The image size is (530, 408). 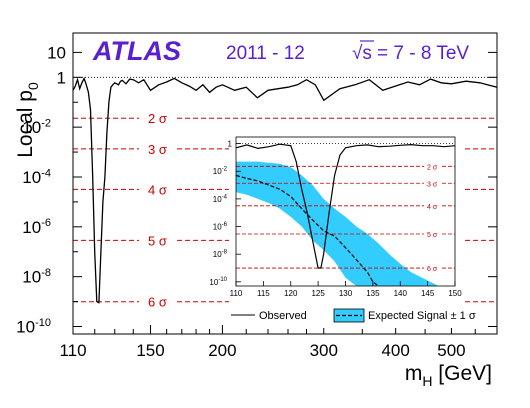 I want to click on y-tick-label: 10⁻⁶, so click(x=36, y=227).